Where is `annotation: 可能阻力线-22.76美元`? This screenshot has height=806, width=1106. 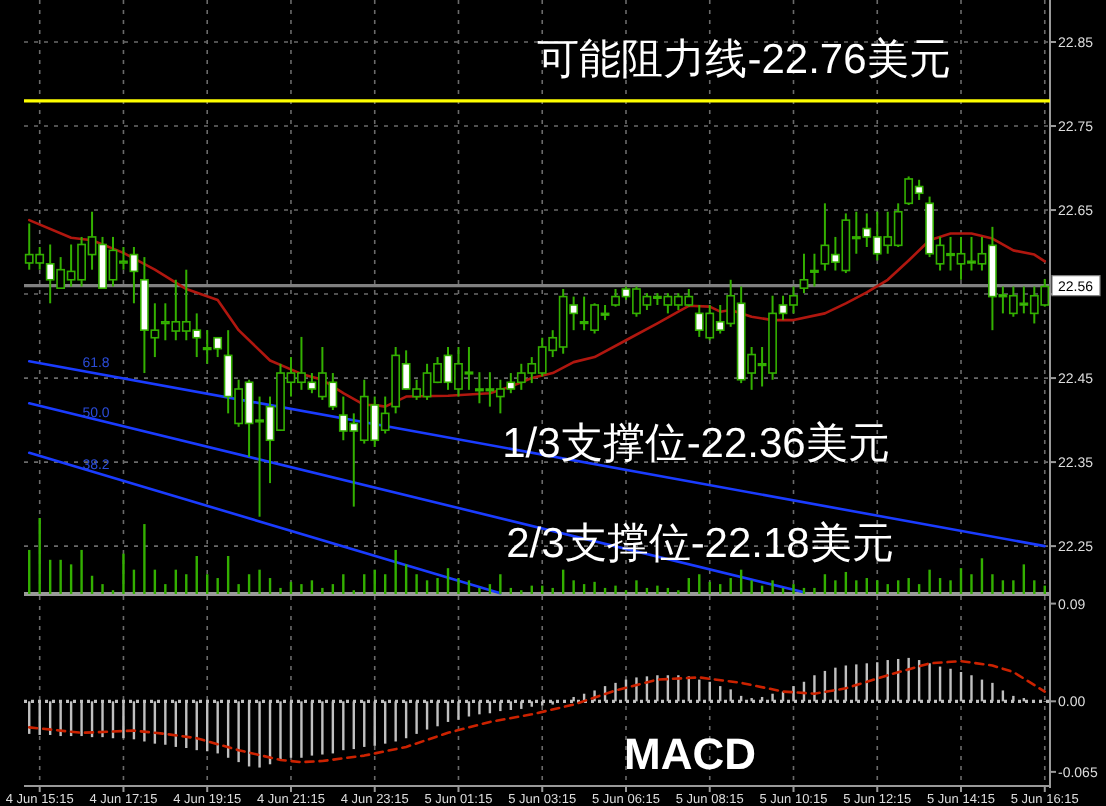
annotation: 可能阻力线-22.76美元 is located at coordinates (744, 60).